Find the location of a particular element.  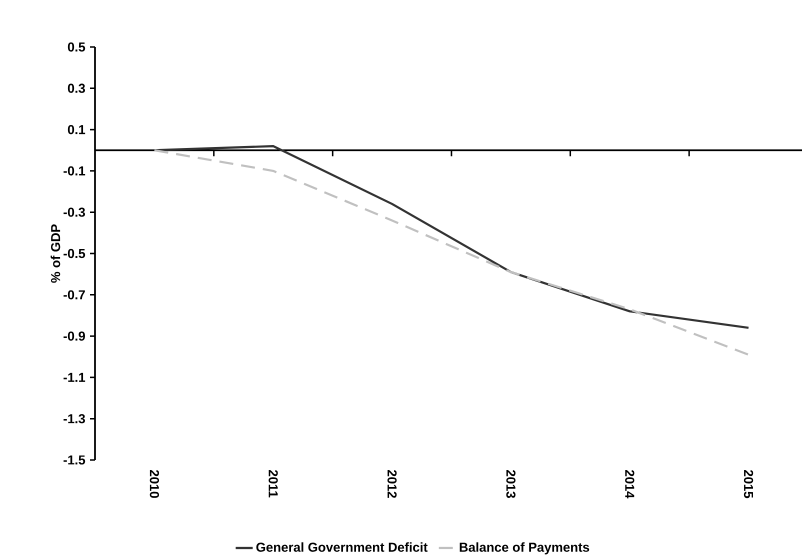

y-axis-title: % of GDP is located at coordinates (55, 253).